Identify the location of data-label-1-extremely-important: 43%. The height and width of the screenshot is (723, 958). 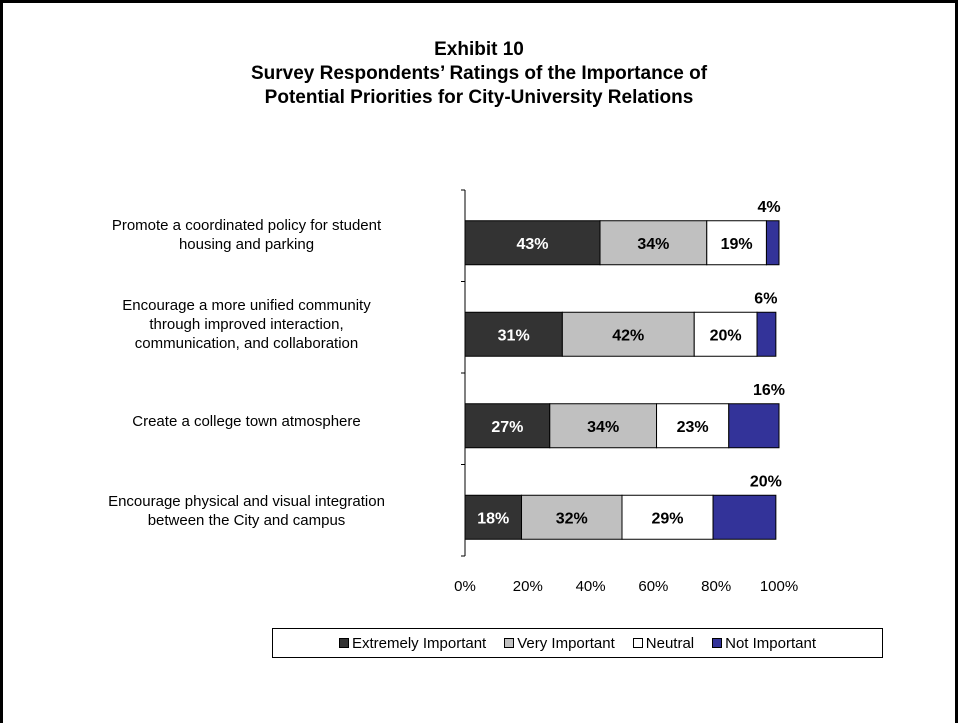
(532, 244).